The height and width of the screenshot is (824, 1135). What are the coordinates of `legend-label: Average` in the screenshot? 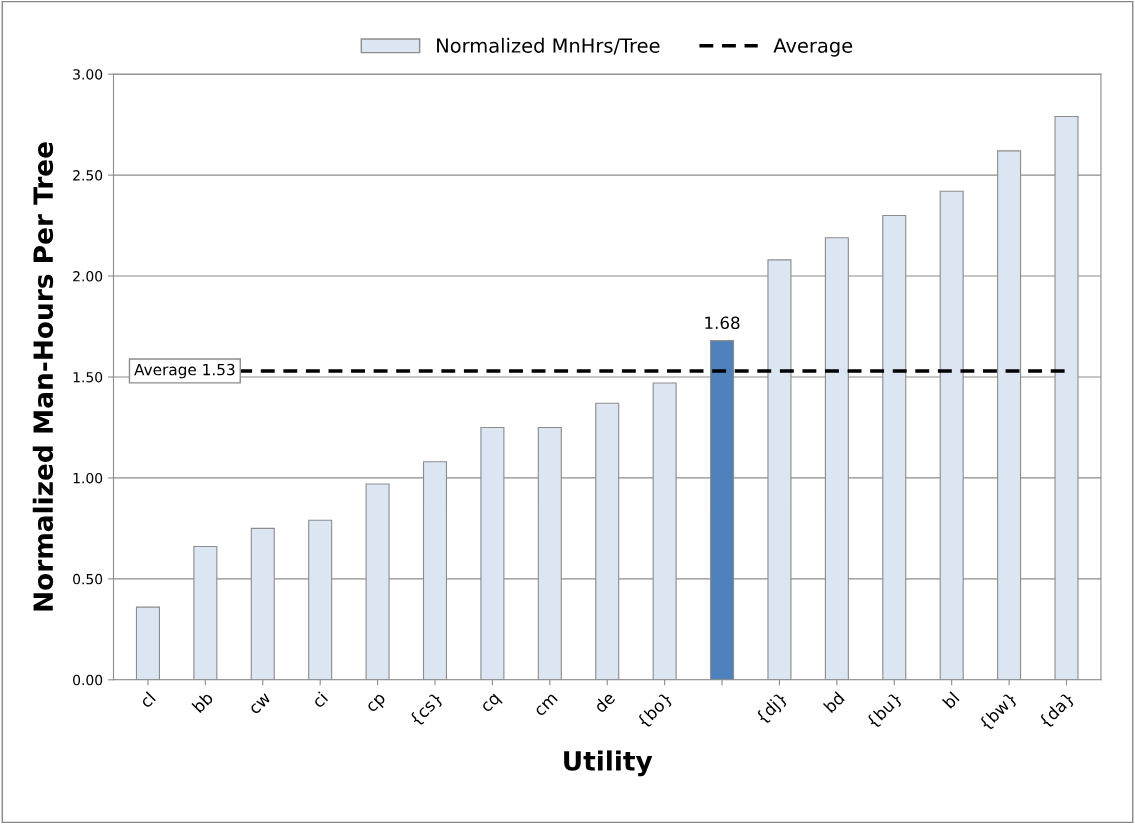 It's located at (813, 47).